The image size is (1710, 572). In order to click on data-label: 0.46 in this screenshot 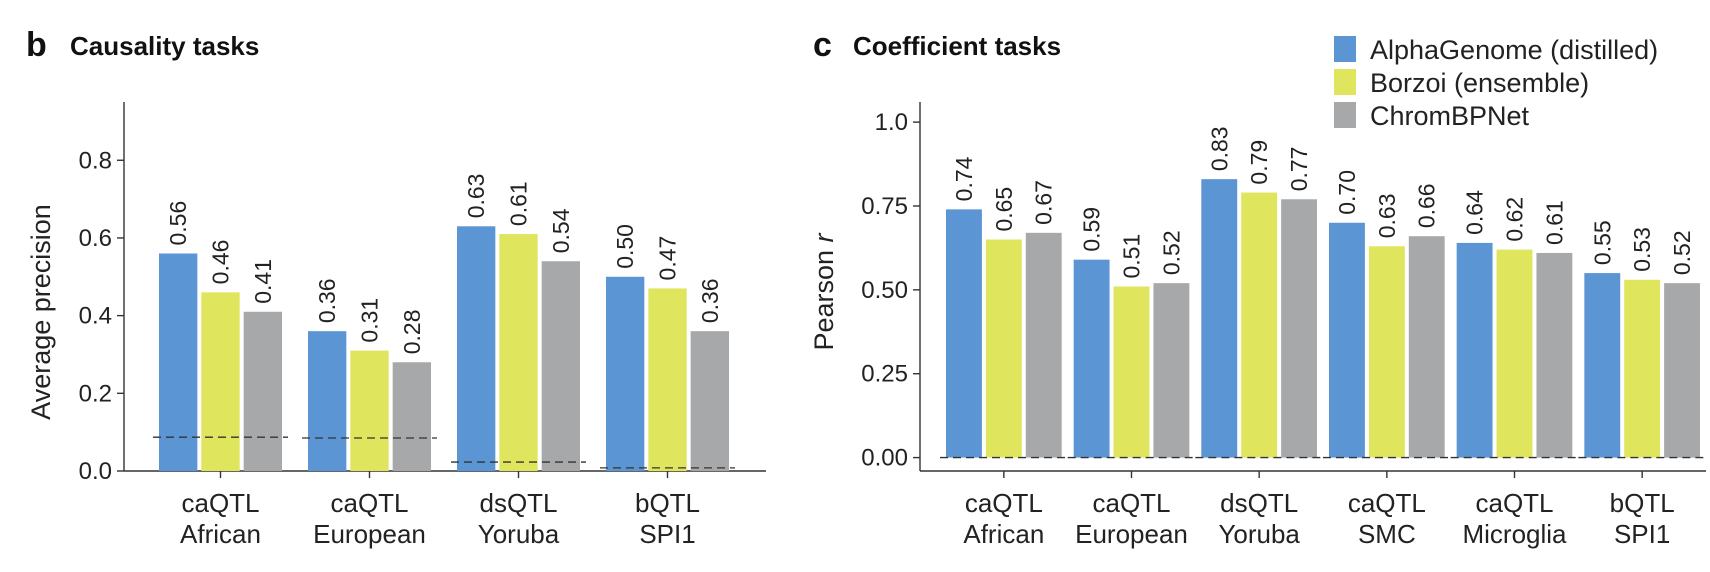, I will do `click(221, 262)`.